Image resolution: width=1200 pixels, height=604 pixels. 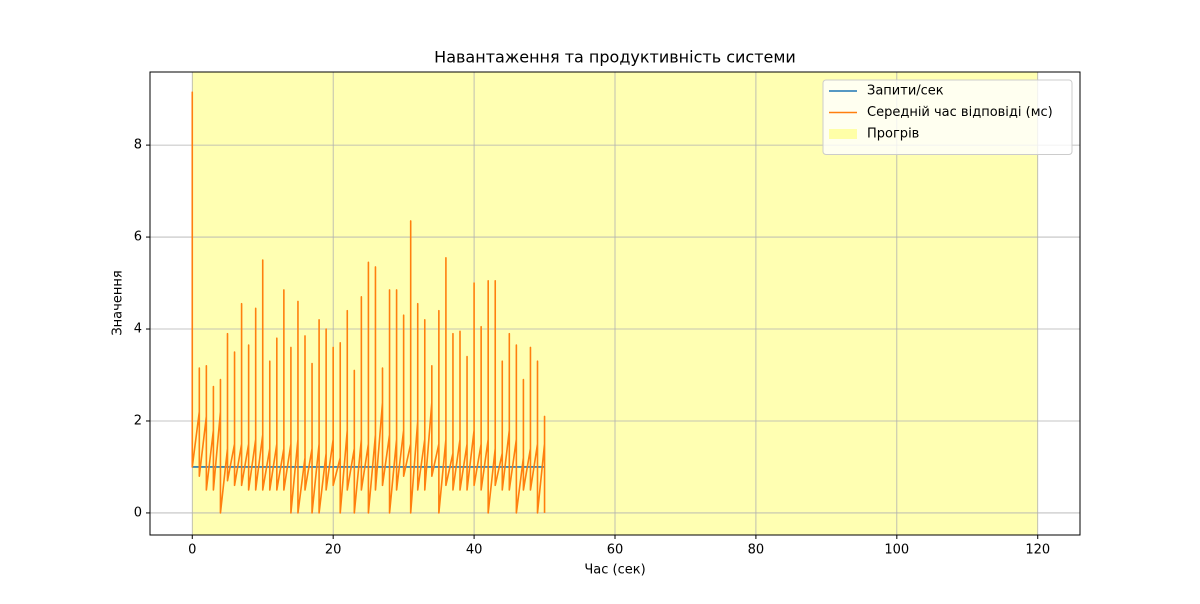 I want to click on x-tick-label: 80, so click(x=756, y=550).